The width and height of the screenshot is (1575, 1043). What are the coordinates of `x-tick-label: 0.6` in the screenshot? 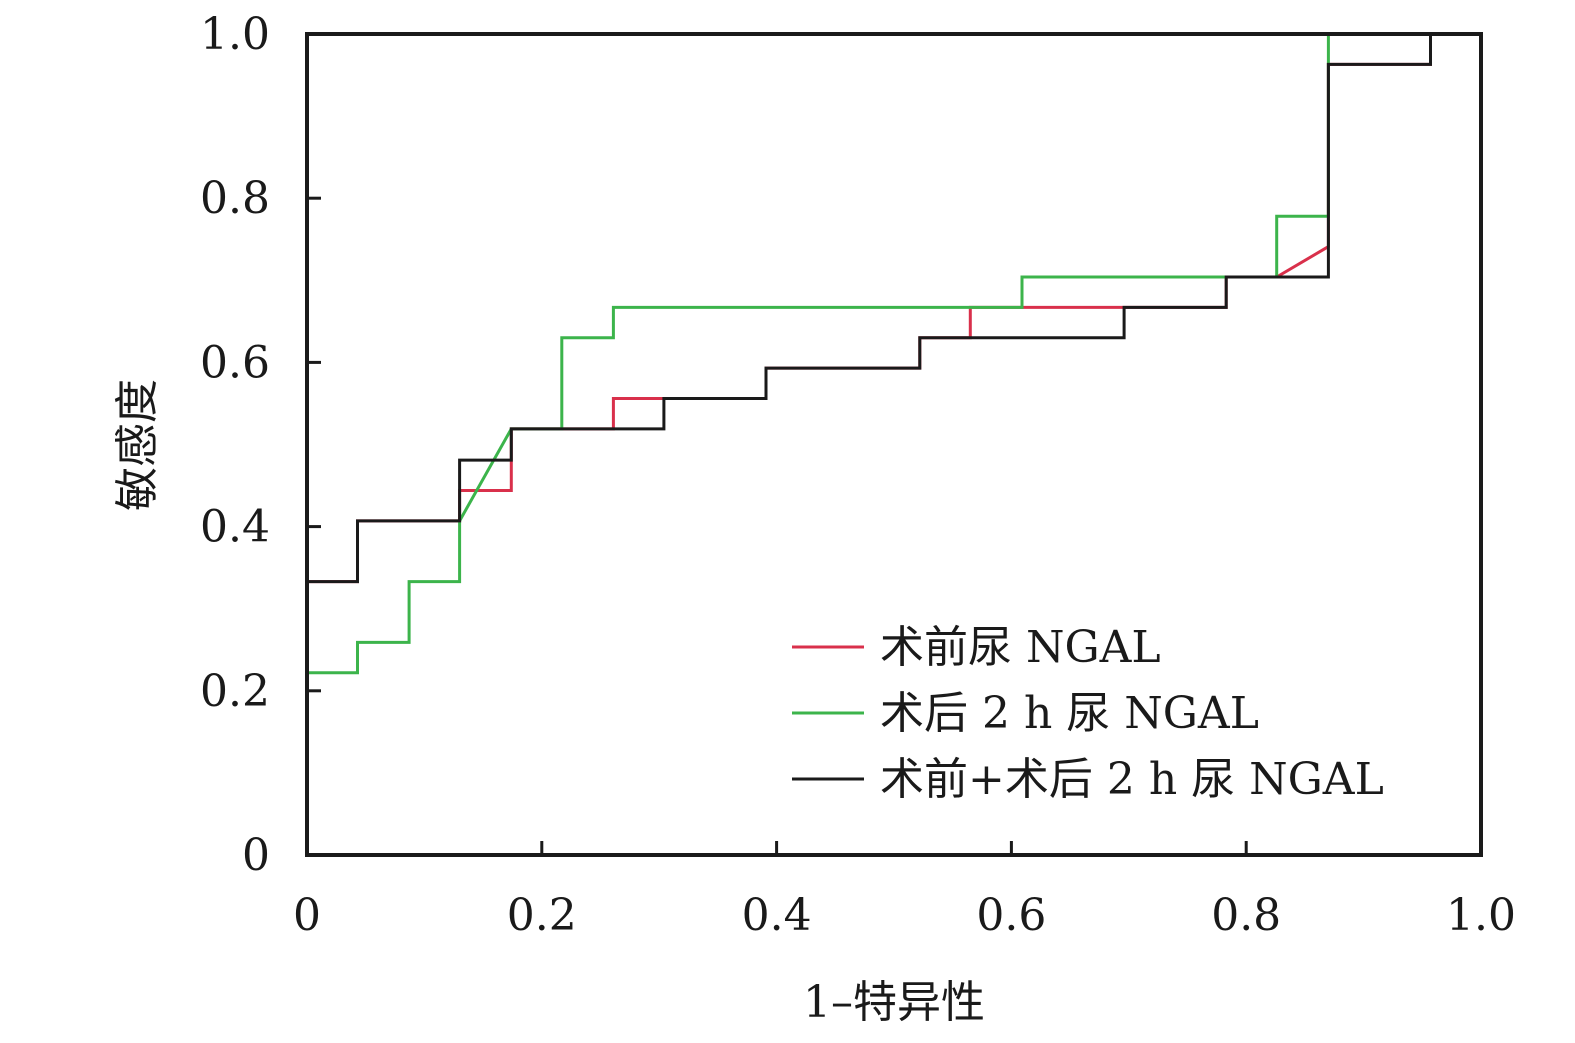 It's located at (1011, 915).